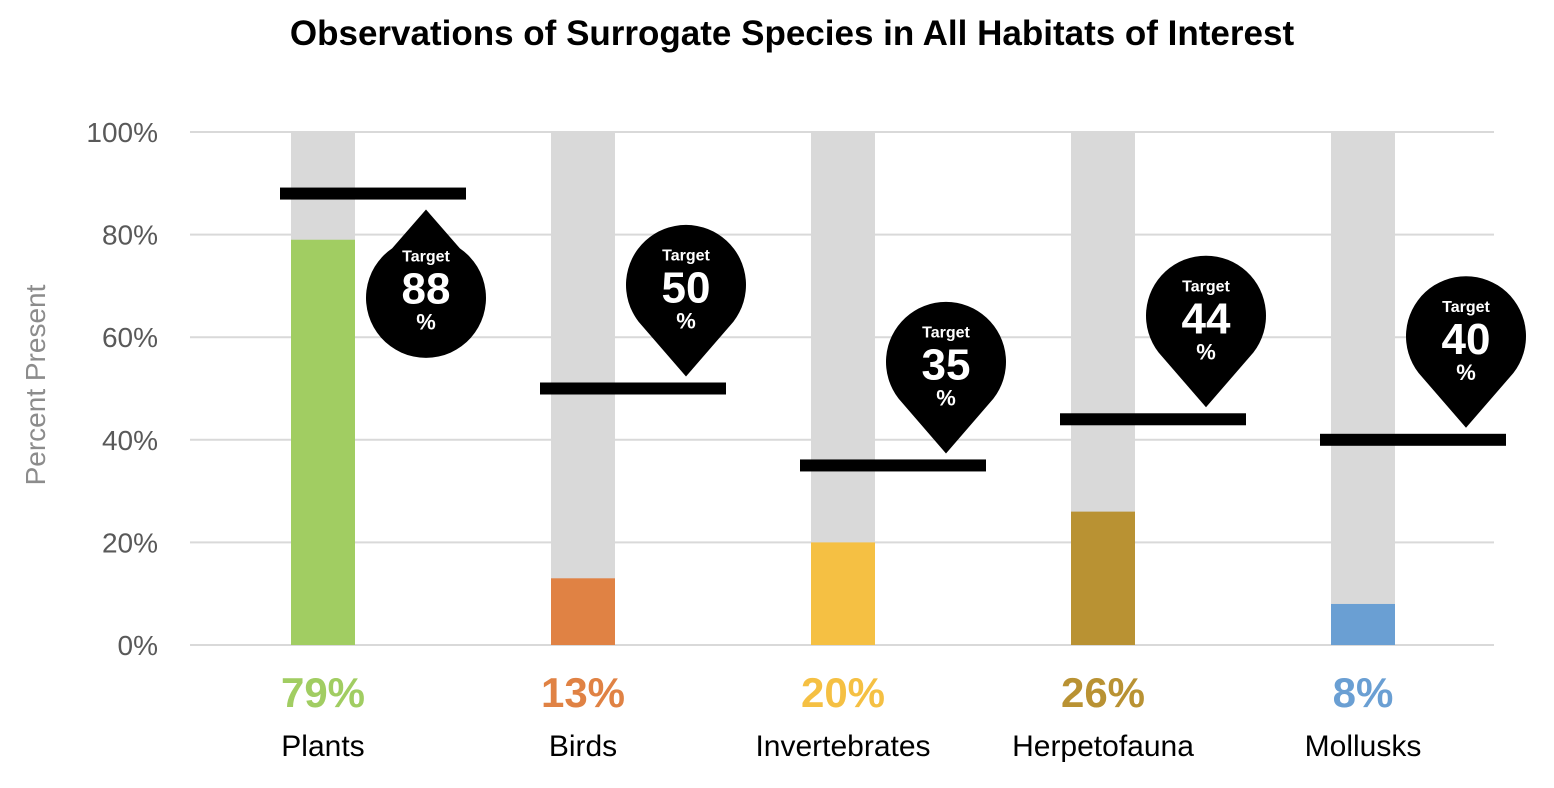  What do you see at coordinates (583, 692) in the screenshot?
I see `value-label: 13%` at bounding box center [583, 692].